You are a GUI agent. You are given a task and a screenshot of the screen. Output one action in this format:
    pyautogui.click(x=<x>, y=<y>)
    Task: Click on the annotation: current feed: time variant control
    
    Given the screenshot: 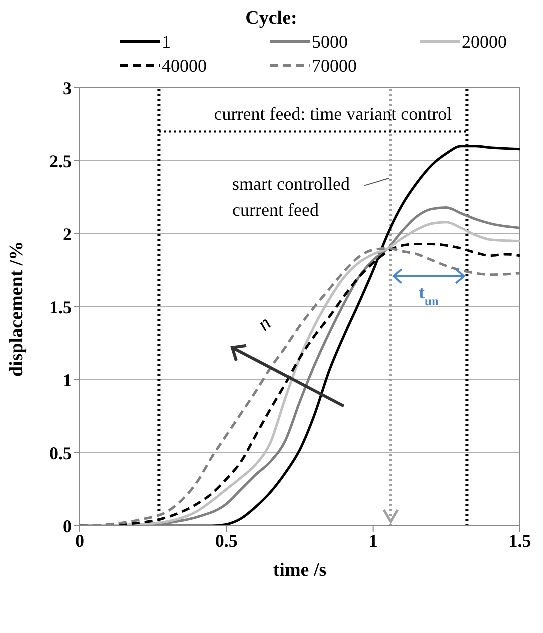 What is the action you would take?
    pyautogui.click(x=333, y=114)
    